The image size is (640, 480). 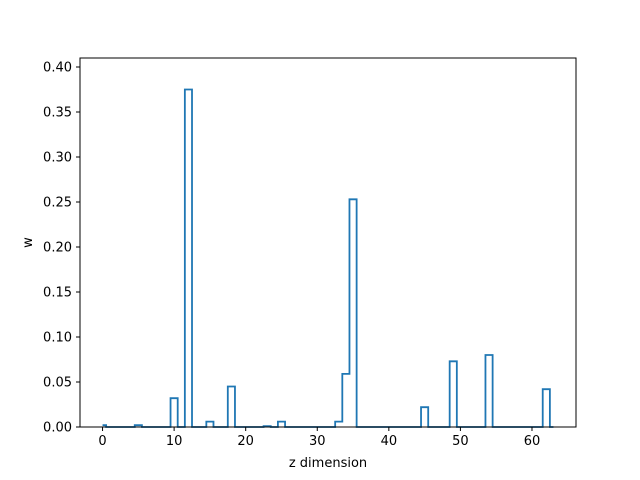 I want to click on y-tick-label: 0.10, so click(x=57, y=338).